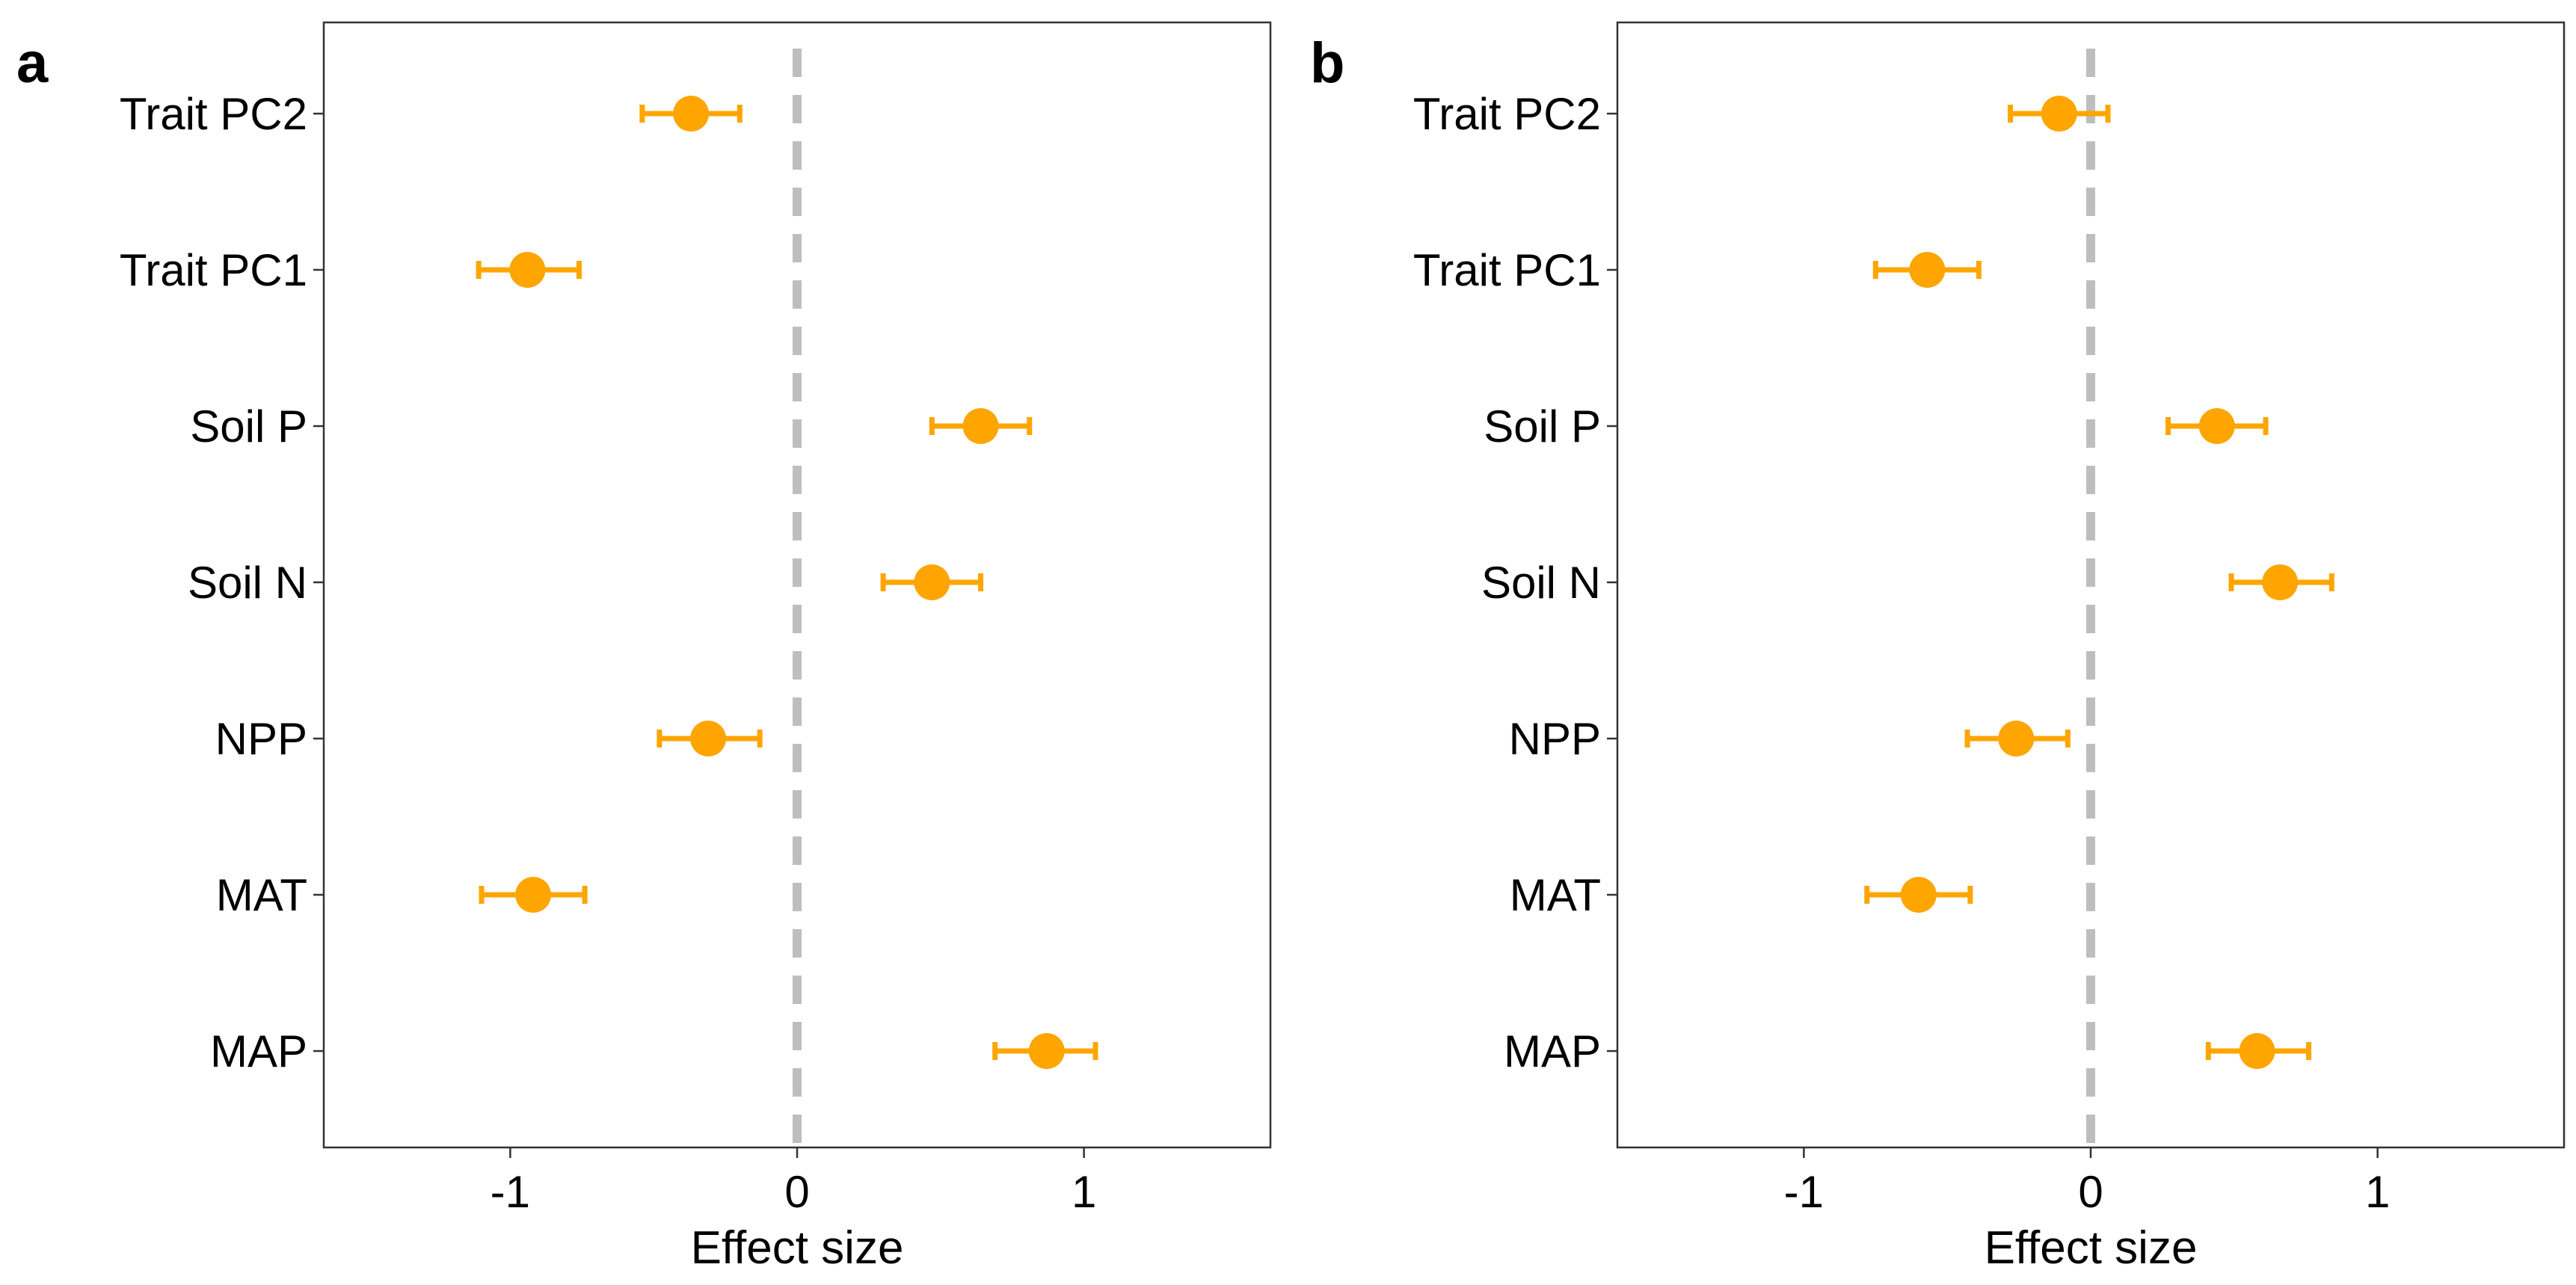  I want to click on panel-a-x-tick-label: 0, so click(796, 1192).